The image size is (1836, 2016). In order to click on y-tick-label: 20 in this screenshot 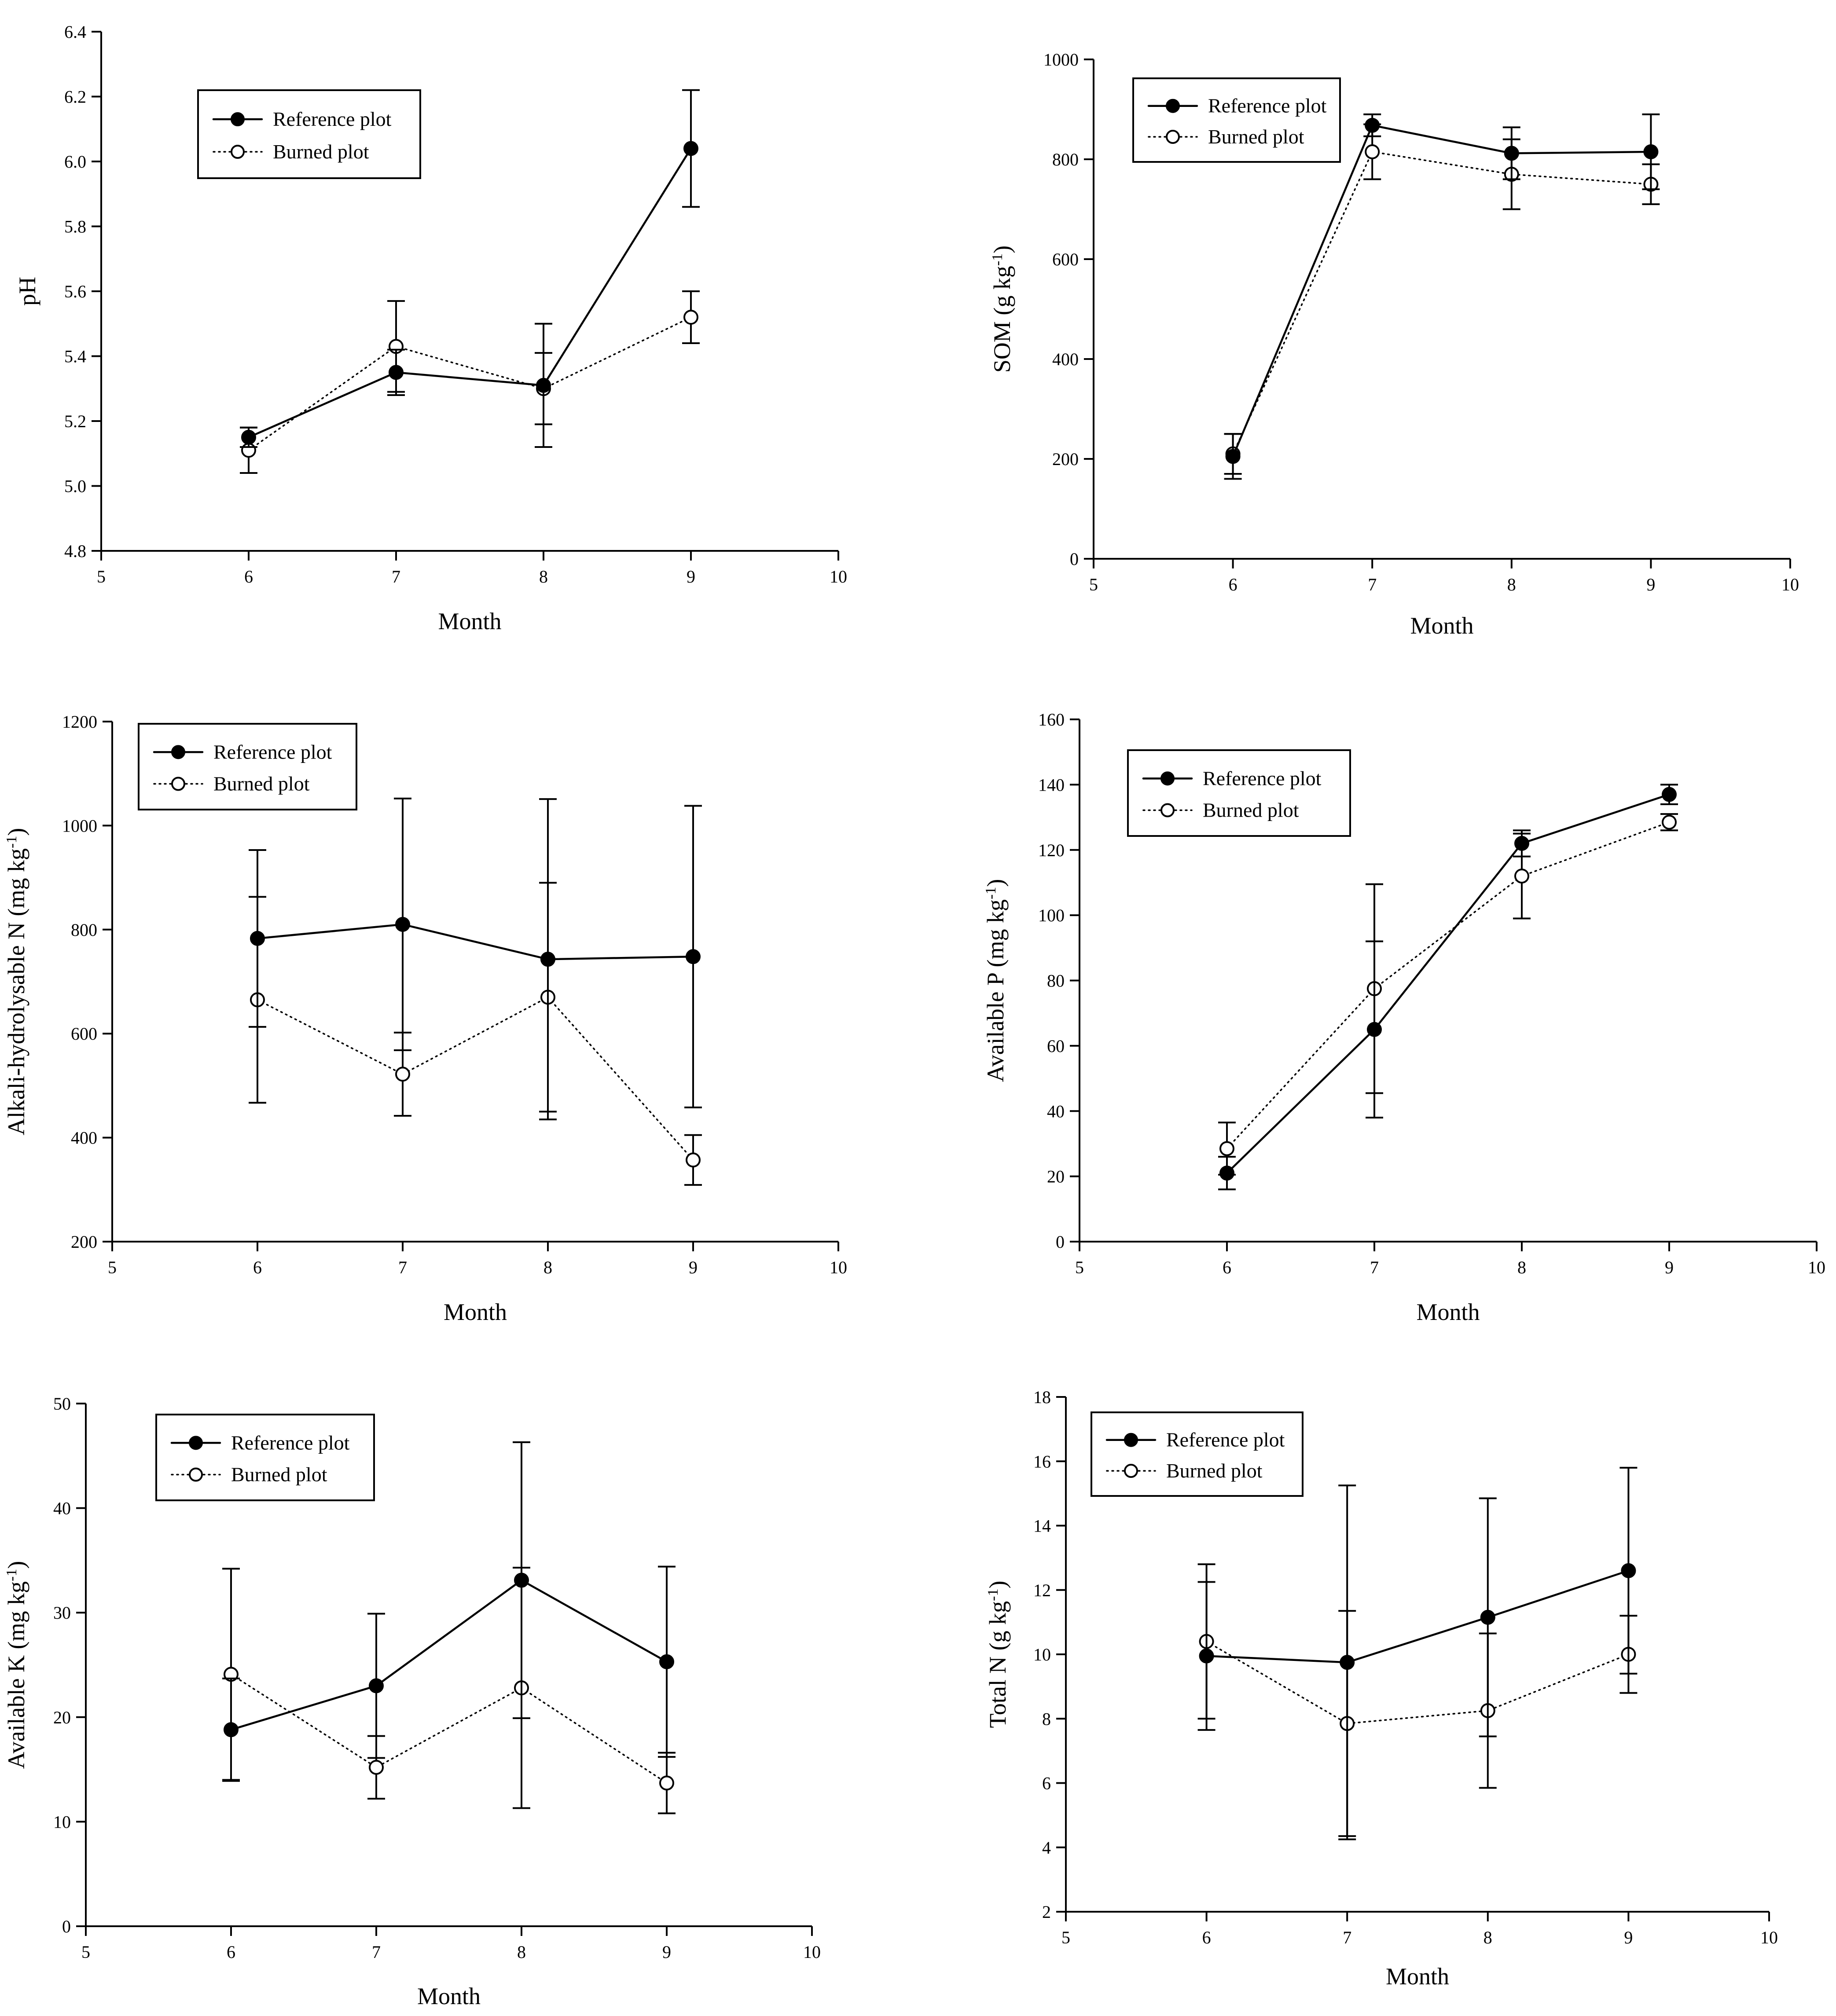, I will do `click(62, 1718)`.